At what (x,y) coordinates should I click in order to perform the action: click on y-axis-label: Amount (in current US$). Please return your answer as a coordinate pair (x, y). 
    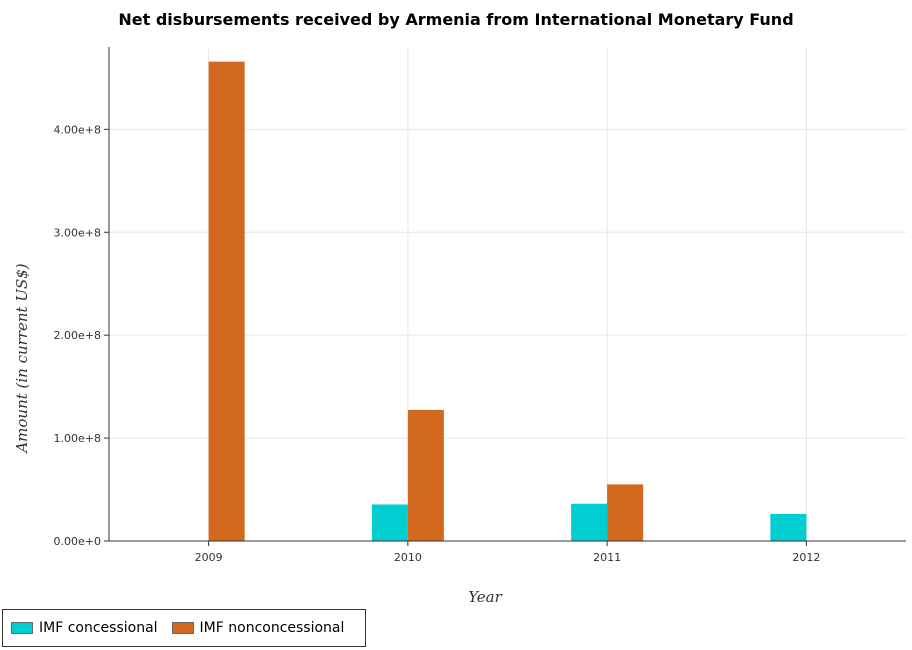
    Looking at the image, I should click on (22, 358).